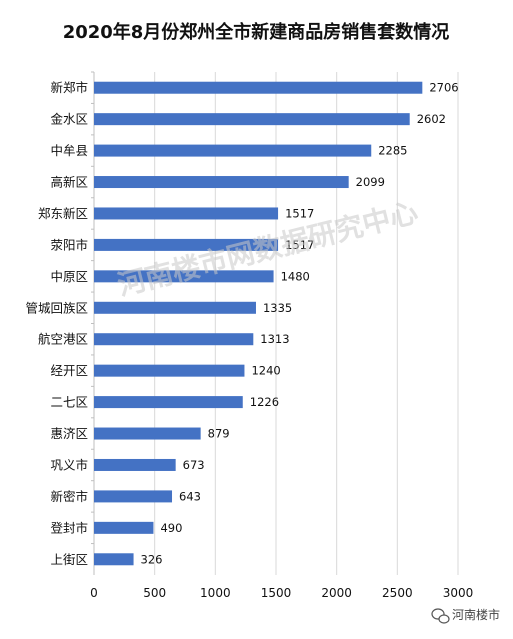  I want to click on data-label: 2602, so click(431, 119).